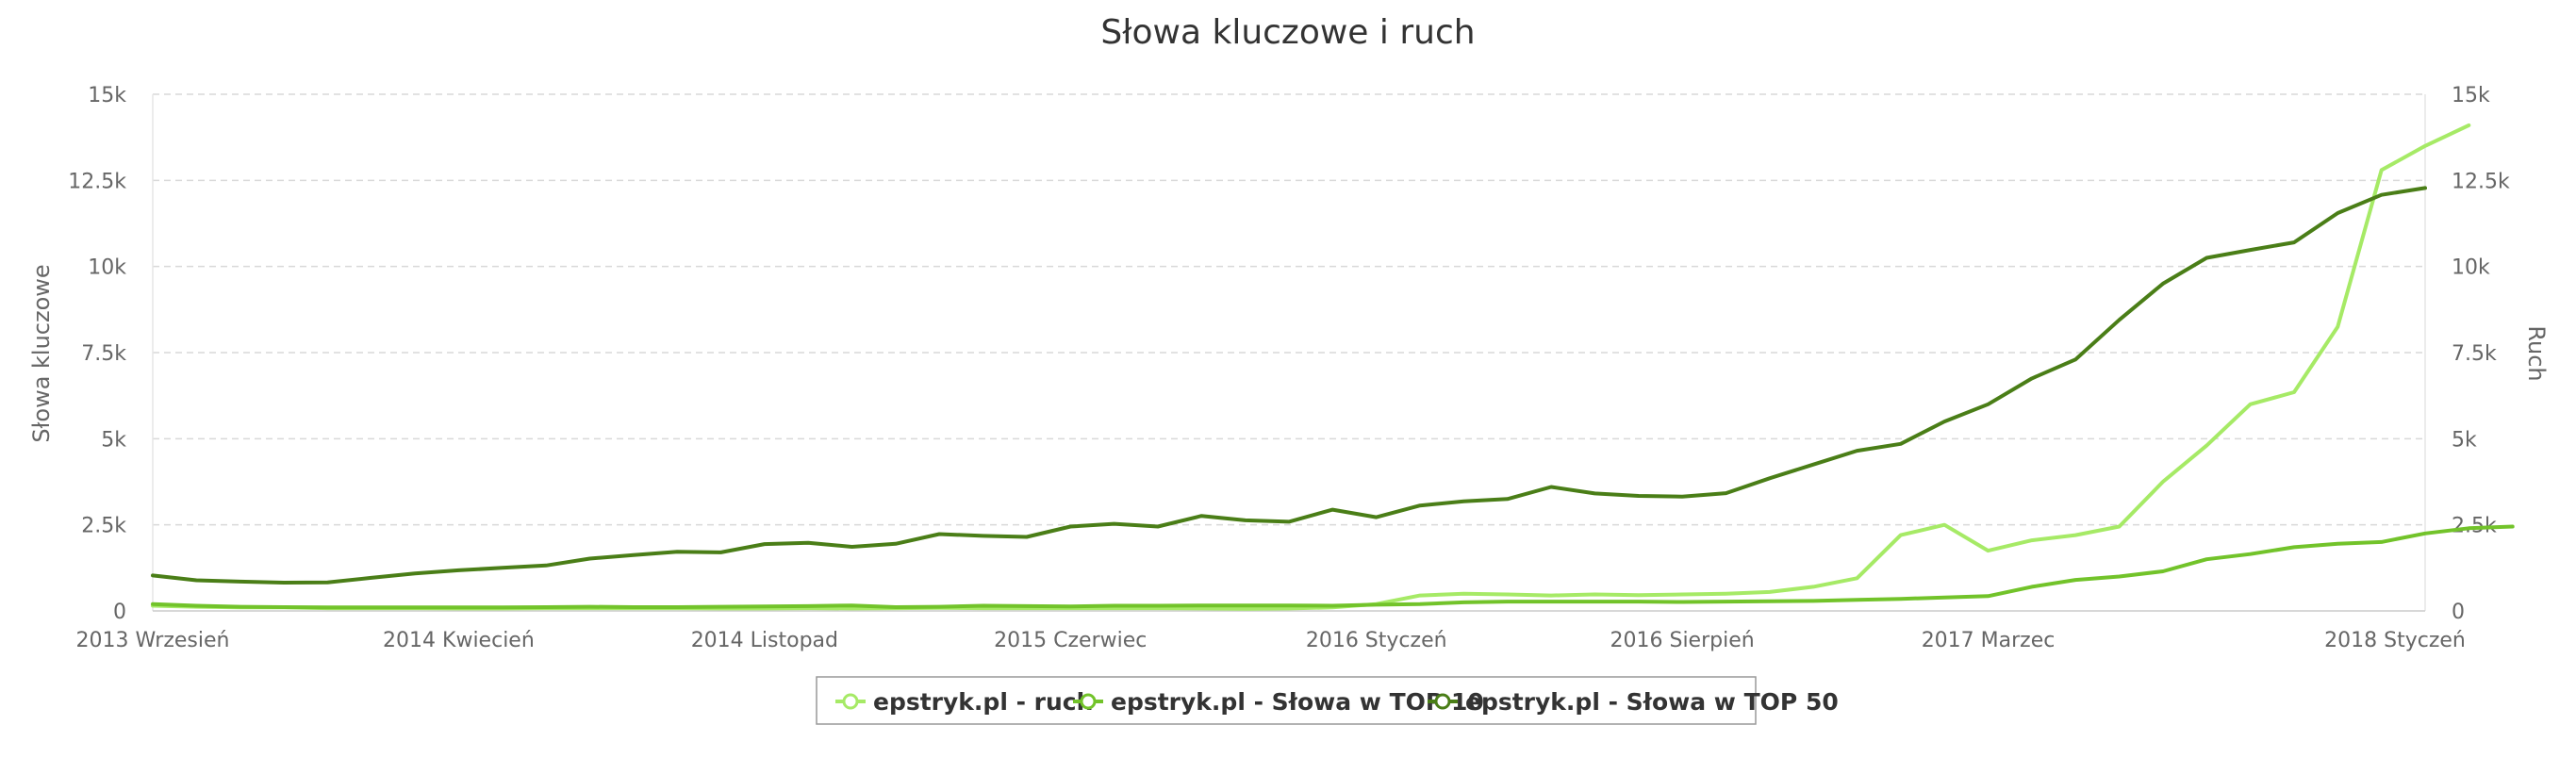 This screenshot has height=758, width=2576. I want to click on chart-title: Słowa kluczowe i ruch, so click(1287, 32).